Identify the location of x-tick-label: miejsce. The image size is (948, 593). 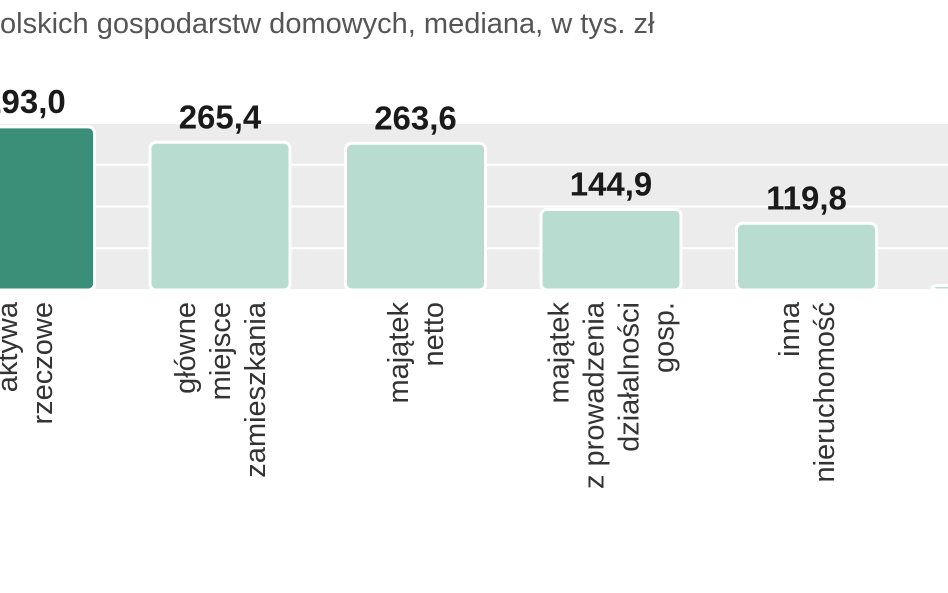
(221, 351).